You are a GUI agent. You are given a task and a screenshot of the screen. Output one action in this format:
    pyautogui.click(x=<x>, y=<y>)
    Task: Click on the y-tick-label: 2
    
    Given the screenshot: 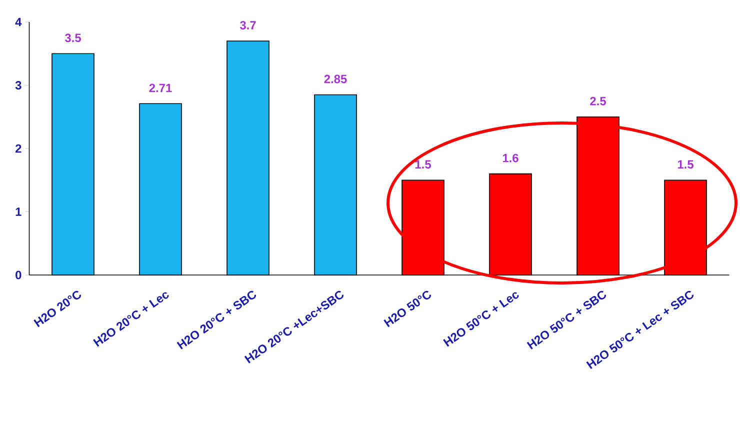 What is the action you would take?
    pyautogui.click(x=19, y=148)
    